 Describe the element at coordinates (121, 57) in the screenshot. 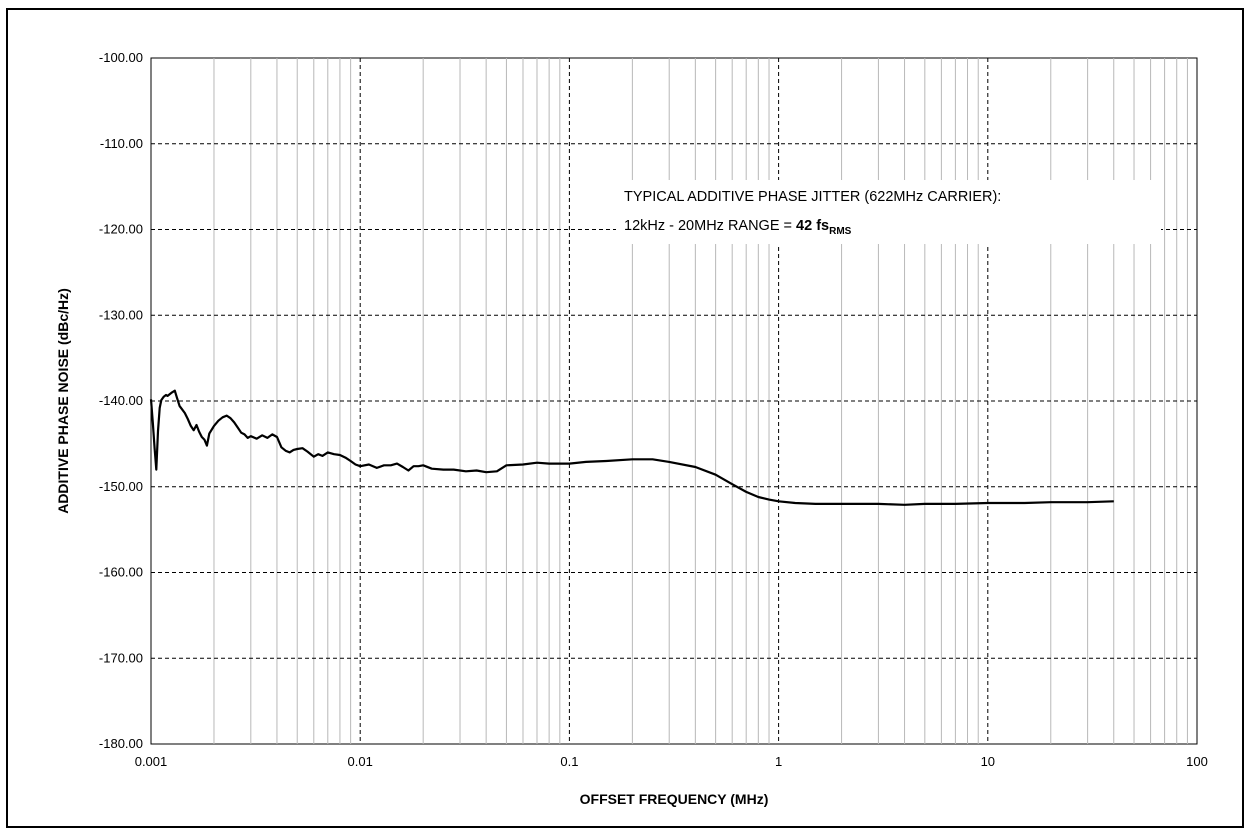

I see `y-tick-label: -100.00` at that location.